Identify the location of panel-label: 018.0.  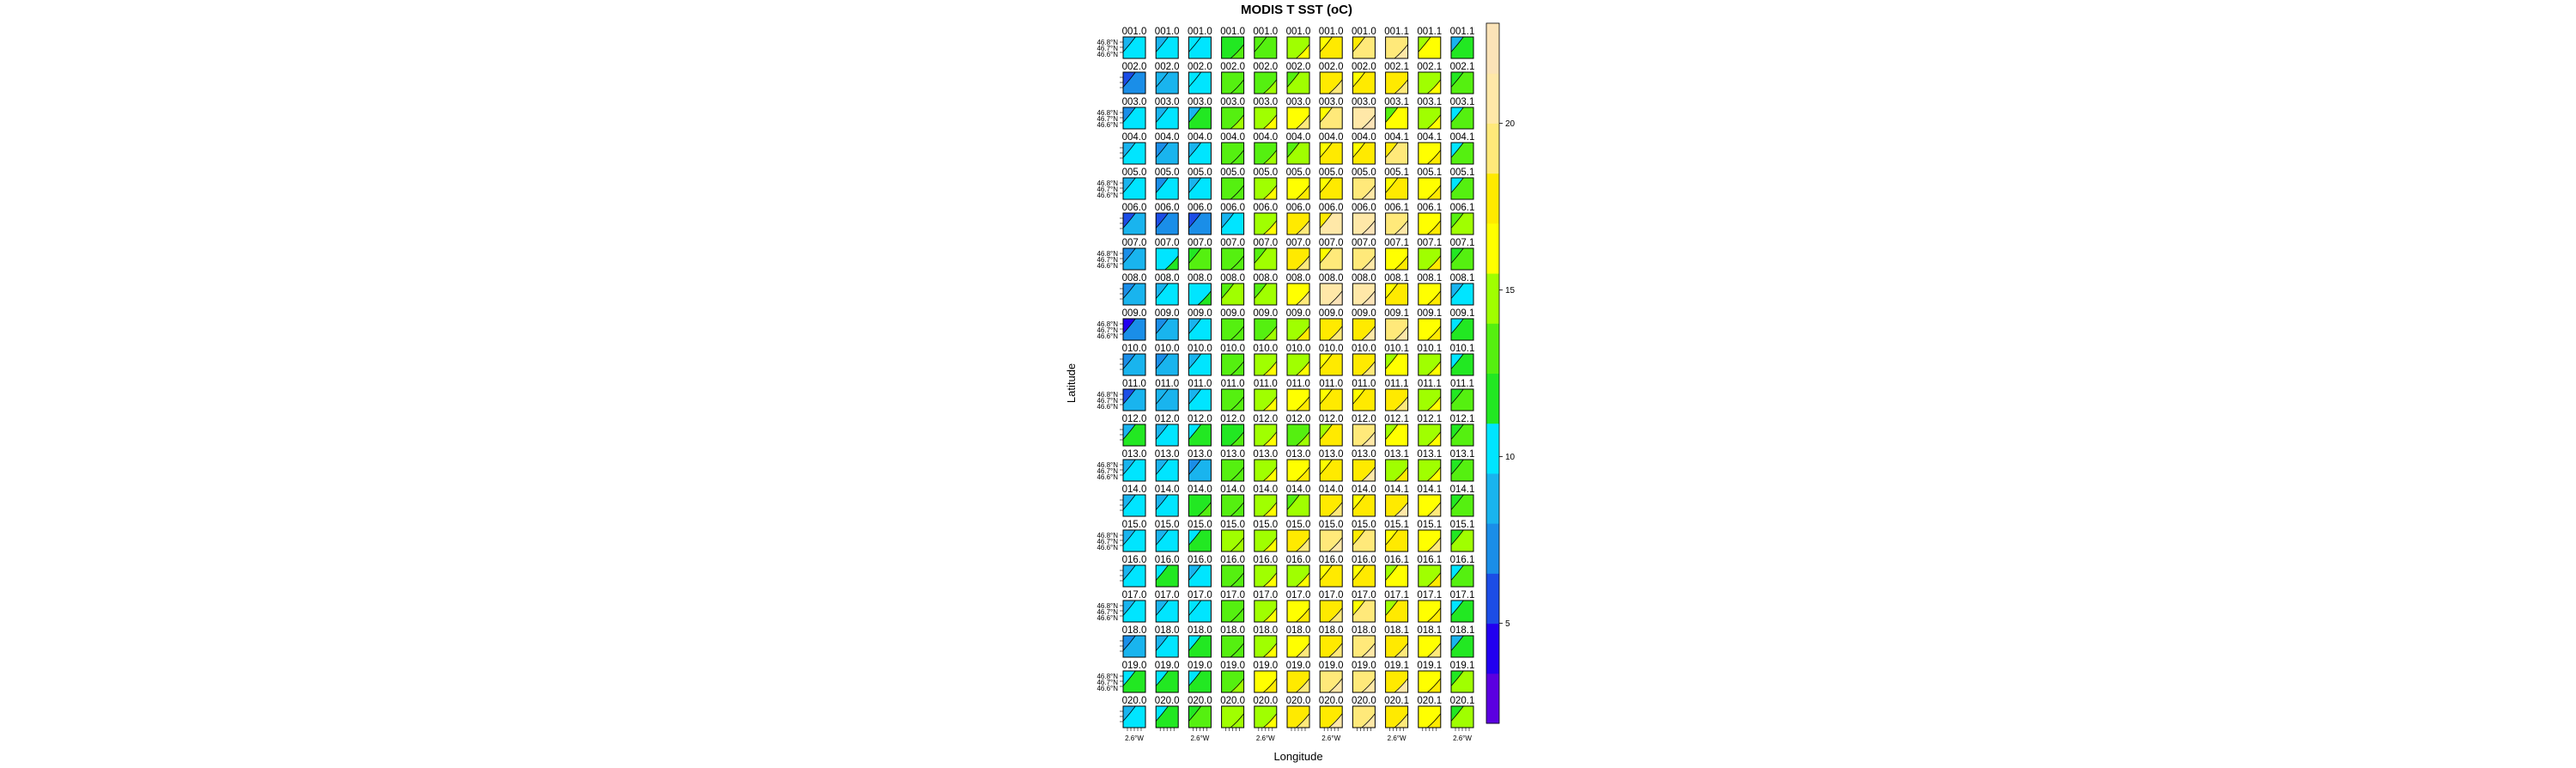
(1364, 630).